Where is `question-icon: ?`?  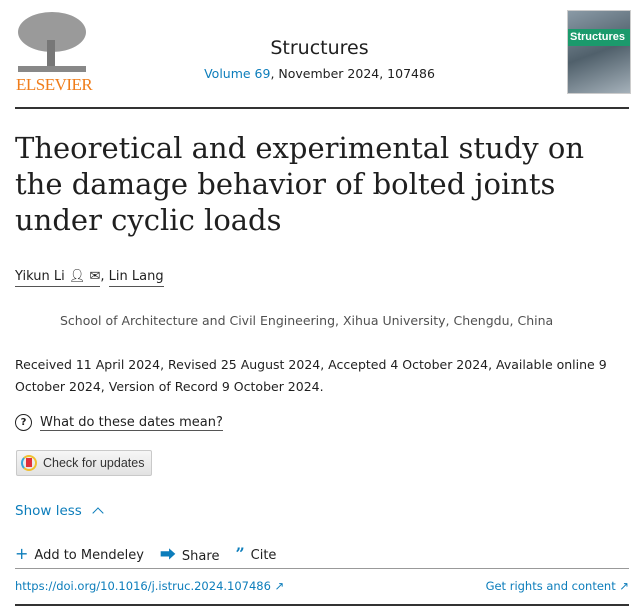 question-icon: ? is located at coordinates (23, 422).